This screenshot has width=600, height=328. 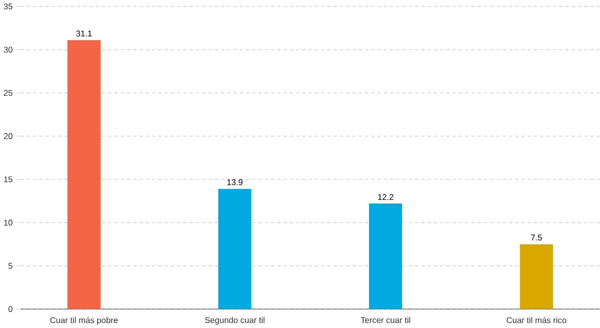 What do you see at coordinates (386, 197) in the screenshot?
I see `data-label: 12.2` at bounding box center [386, 197].